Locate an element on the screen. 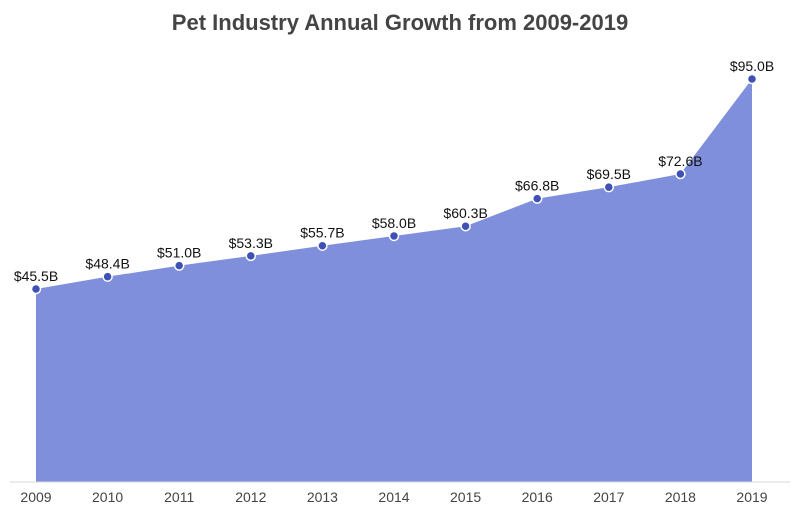  data-point-2018 is located at coordinates (680, 174).